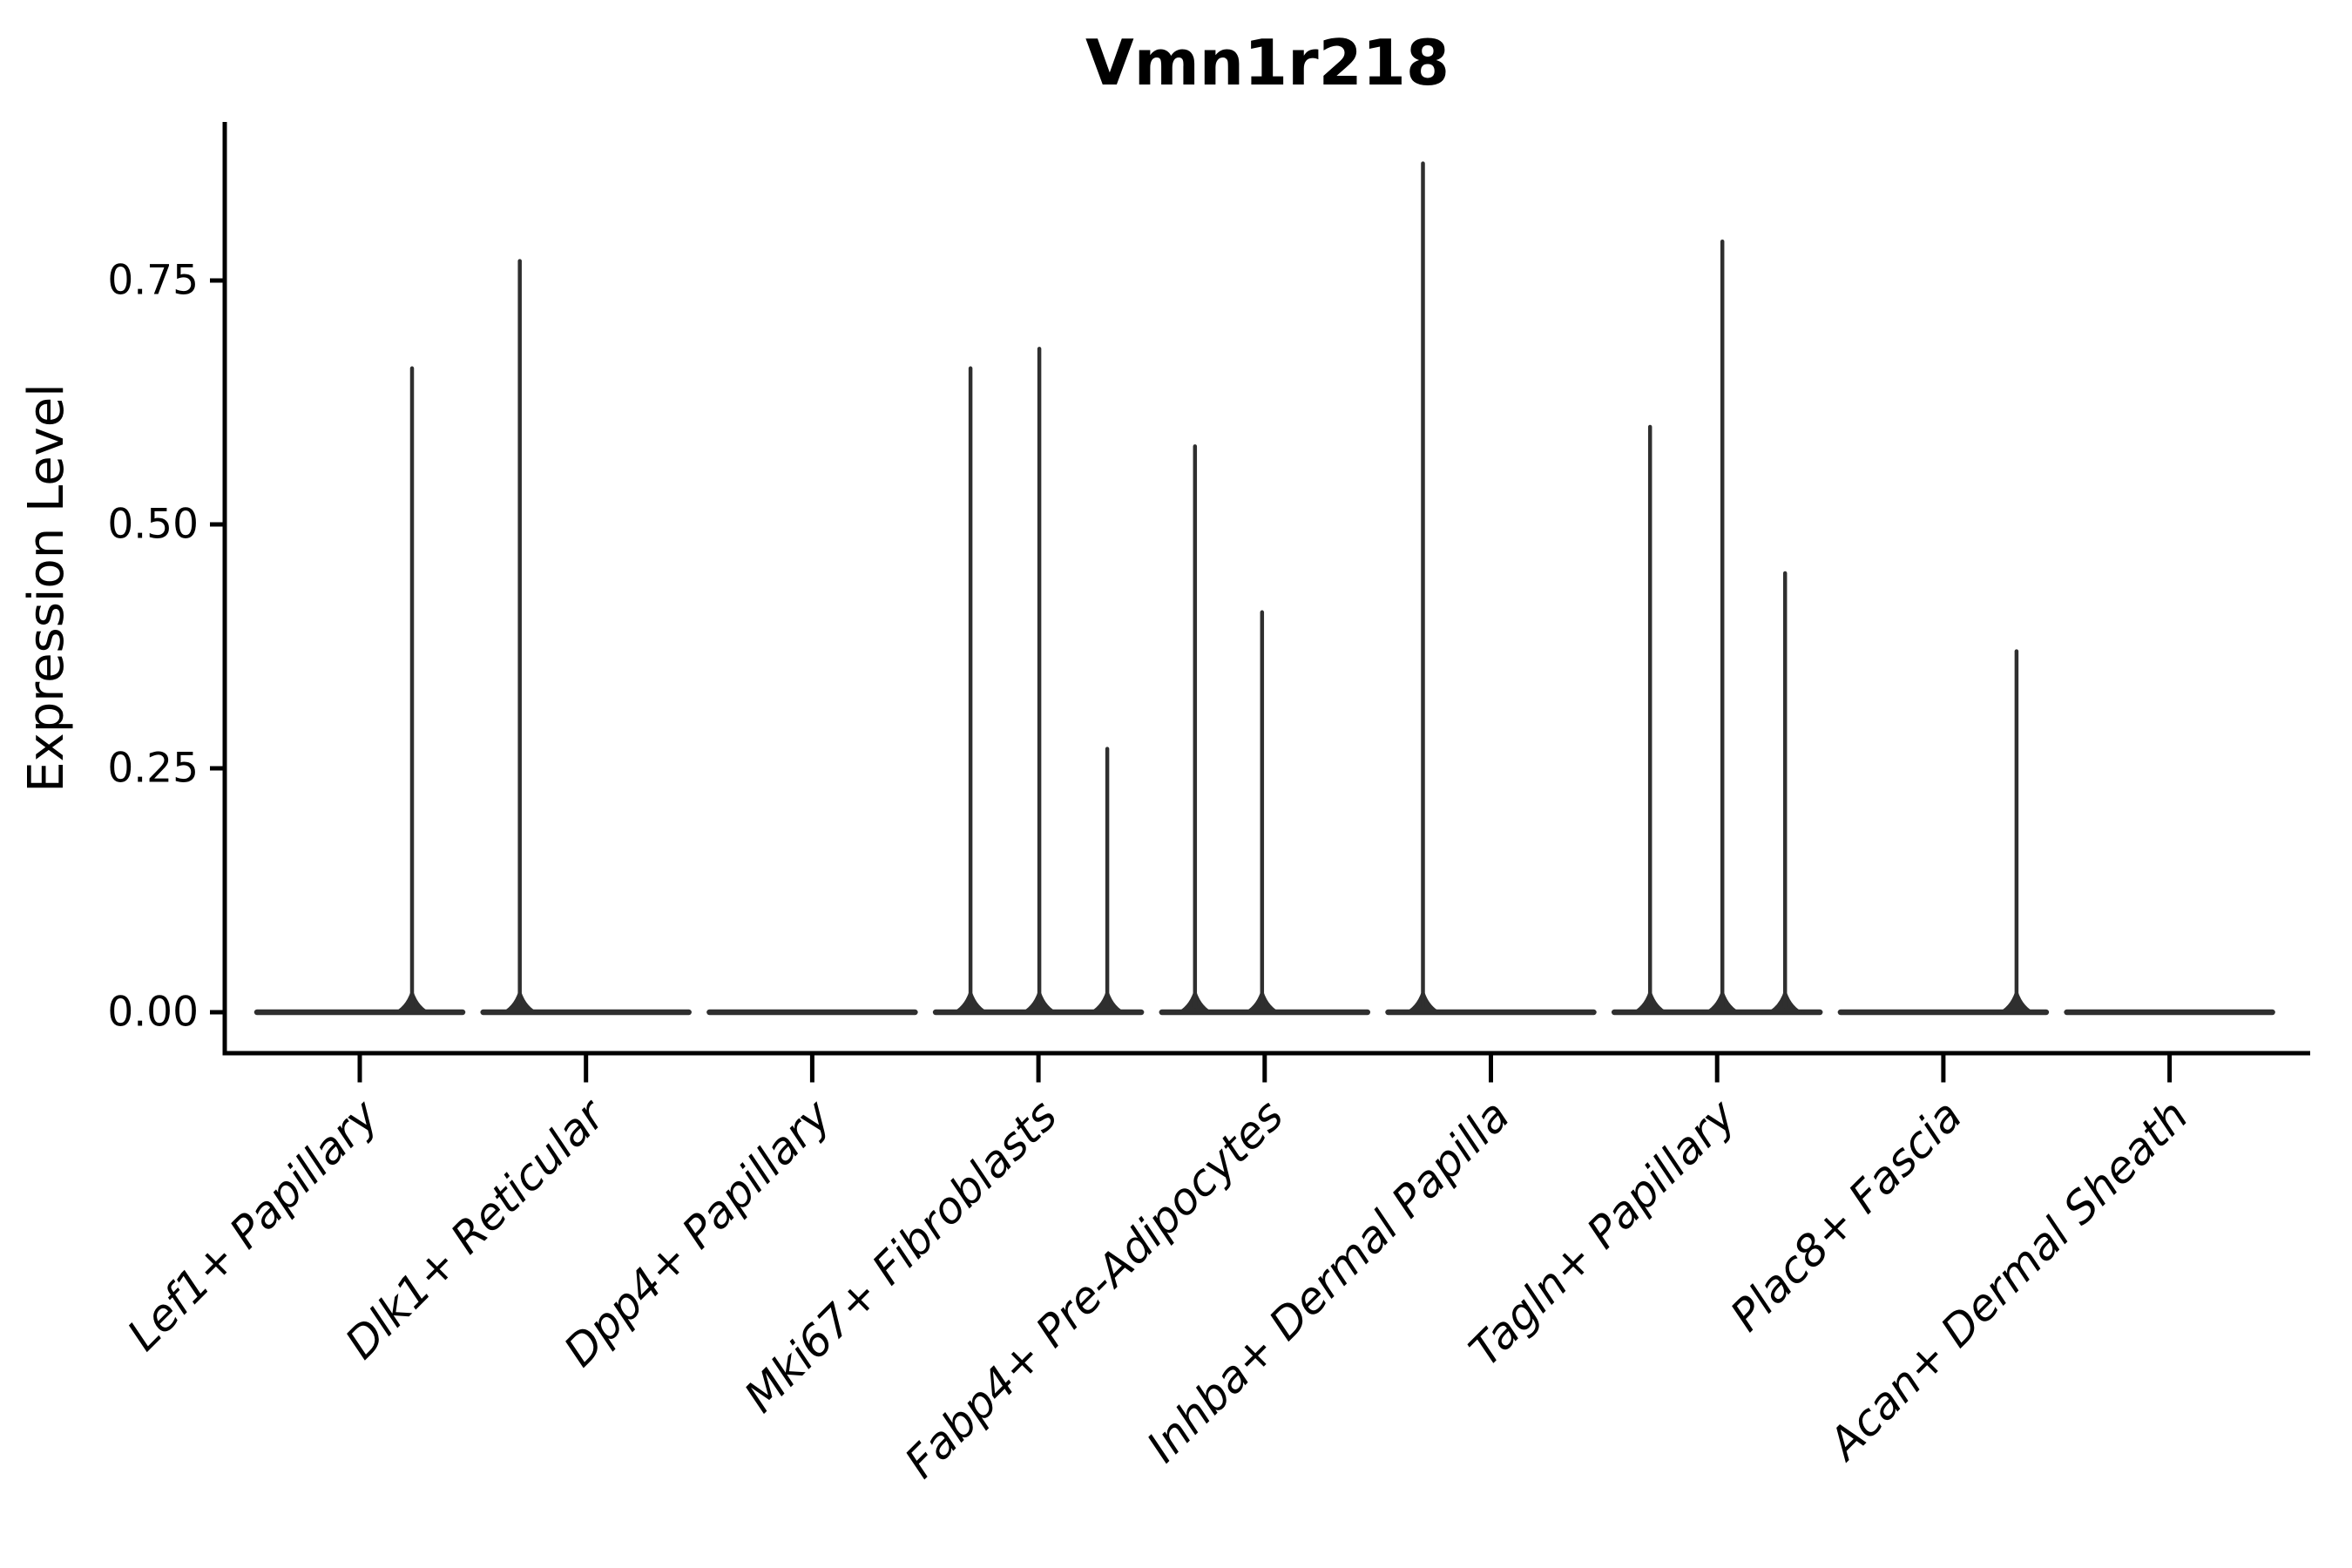 The image size is (2352, 1568). I want to click on y-tick-label: 0.50, so click(153, 525).